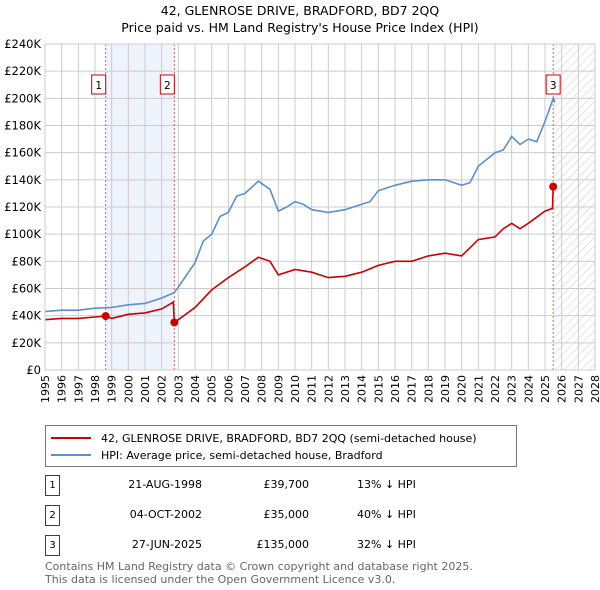 The width and height of the screenshot is (600, 590). What do you see at coordinates (22, 180) in the screenshot?
I see `y-tick-label: £140K` at bounding box center [22, 180].